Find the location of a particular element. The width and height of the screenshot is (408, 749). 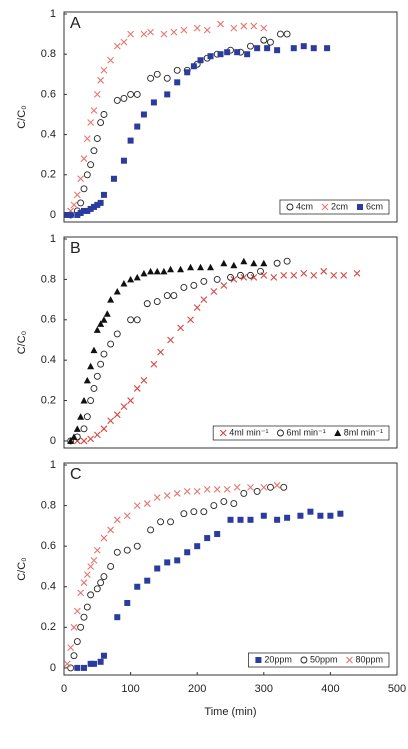

panel-label: B is located at coordinates (75, 248).